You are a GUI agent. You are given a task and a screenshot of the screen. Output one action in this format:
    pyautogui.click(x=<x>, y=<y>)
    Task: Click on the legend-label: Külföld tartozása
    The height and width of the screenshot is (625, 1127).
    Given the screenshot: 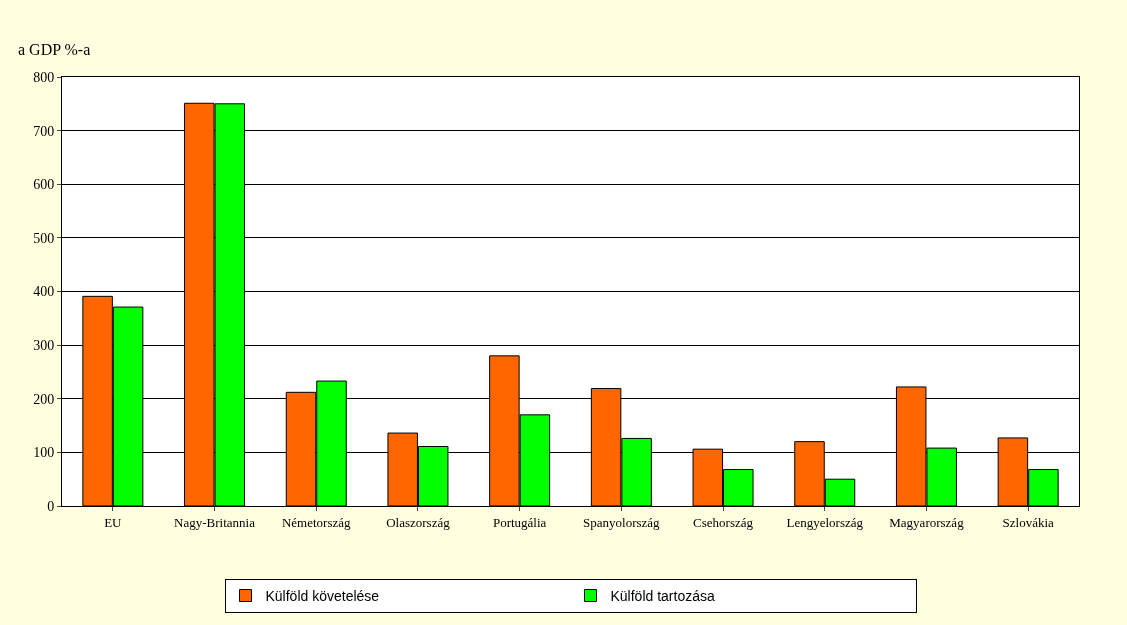 What is the action you would take?
    pyautogui.click(x=662, y=595)
    